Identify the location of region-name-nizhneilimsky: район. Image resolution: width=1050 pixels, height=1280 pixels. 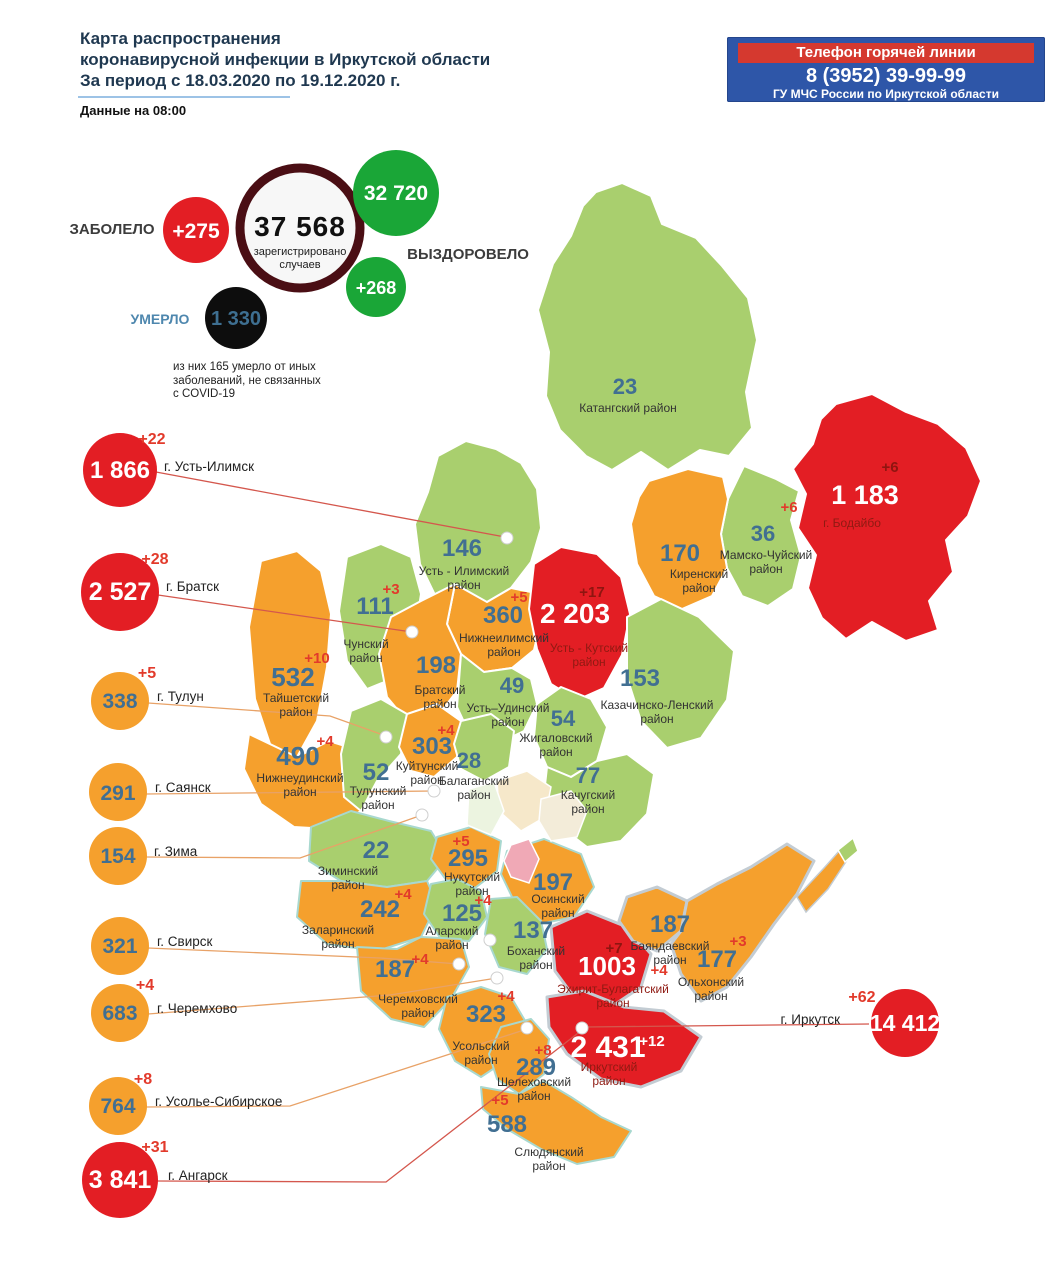
(503, 652).